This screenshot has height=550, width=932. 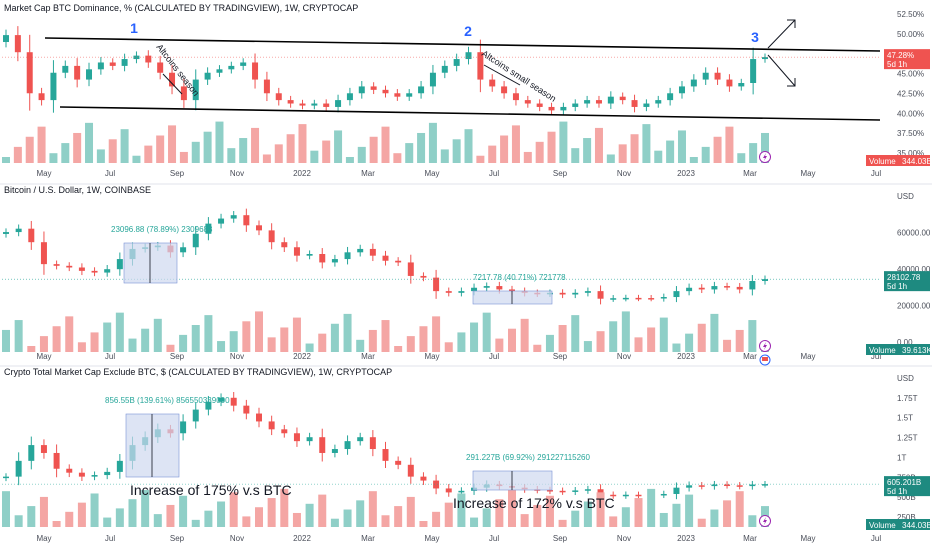 I want to click on x-tick-label: 2023, so click(x=686, y=356).